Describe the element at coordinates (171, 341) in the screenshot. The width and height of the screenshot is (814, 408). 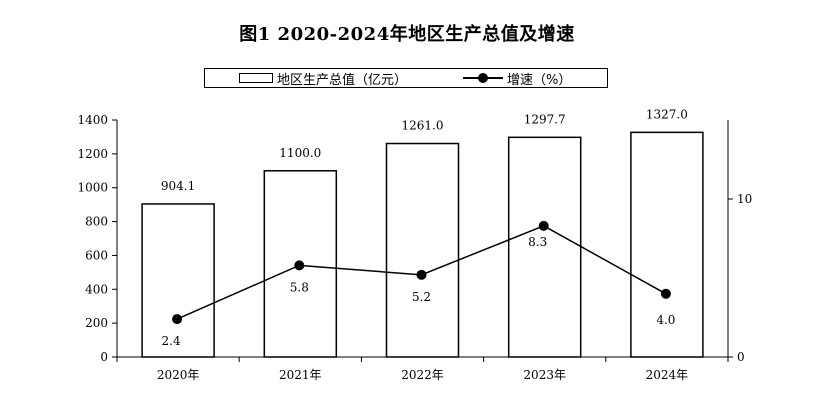
I see `line-value-label: 2.4` at that location.